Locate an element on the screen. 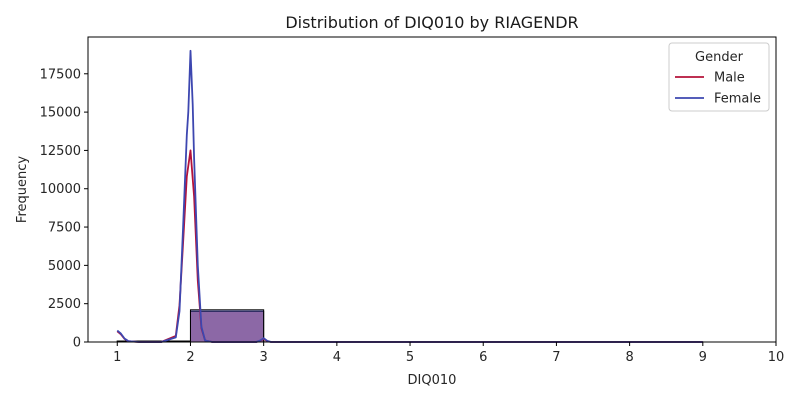 The height and width of the screenshot is (400, 800). x-tick-label: 10 is located at coordinates (776, 357).